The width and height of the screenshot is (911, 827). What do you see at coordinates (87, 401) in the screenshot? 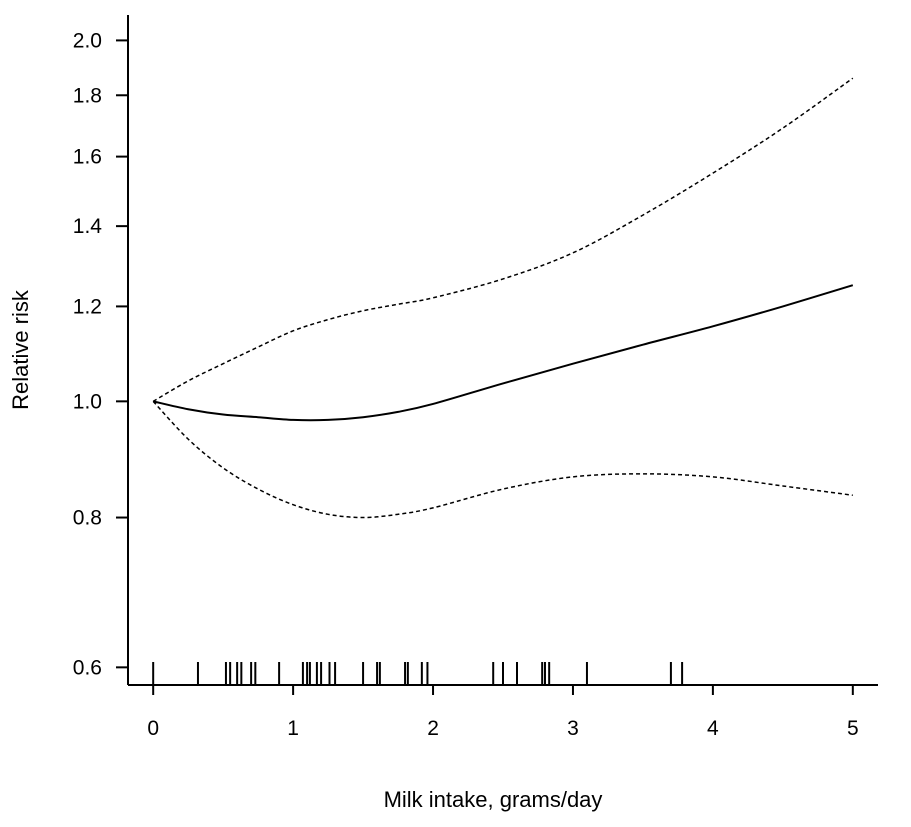
I see `y-tick-label: 1.0` at bounding box center [87, 401].